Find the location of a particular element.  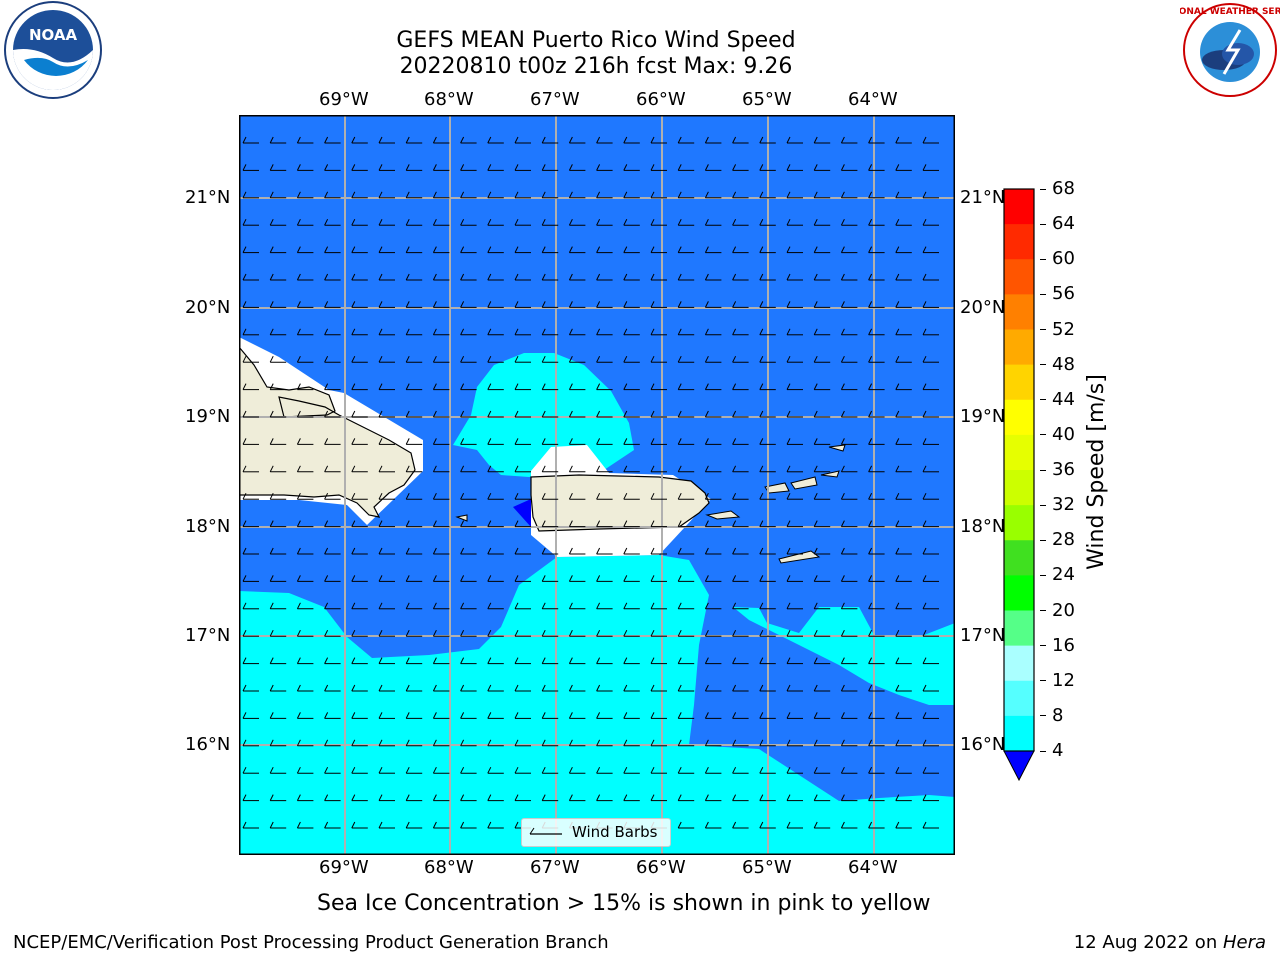

wind-under-4-patch is located at coordinates (522, 513).